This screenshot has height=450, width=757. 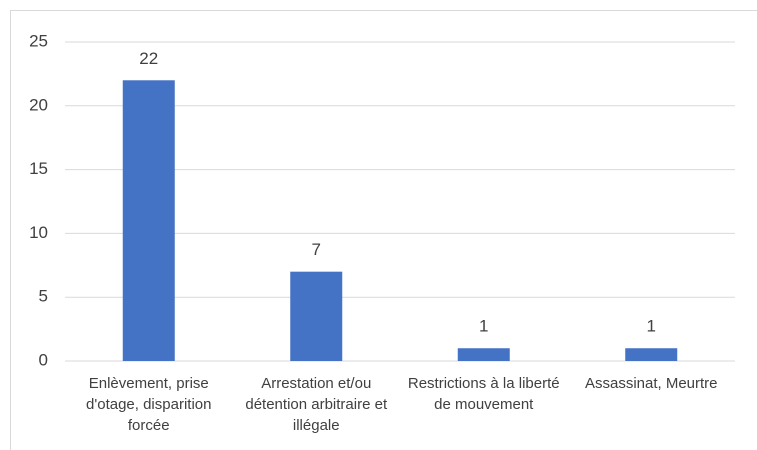 What do you see at coordinates (38, 104) in the screenshot?
I see `y-tick-label: 20` at bounding box center [38, 104].